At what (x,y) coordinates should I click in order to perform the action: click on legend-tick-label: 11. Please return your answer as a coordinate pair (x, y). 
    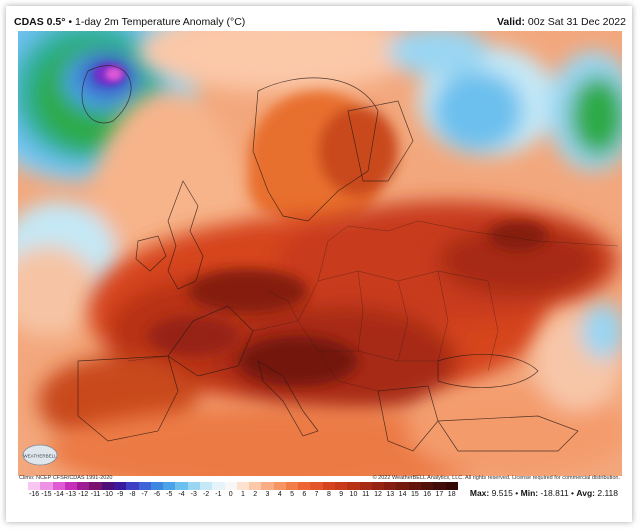
    Looking at the image, I should click on (366, 494).